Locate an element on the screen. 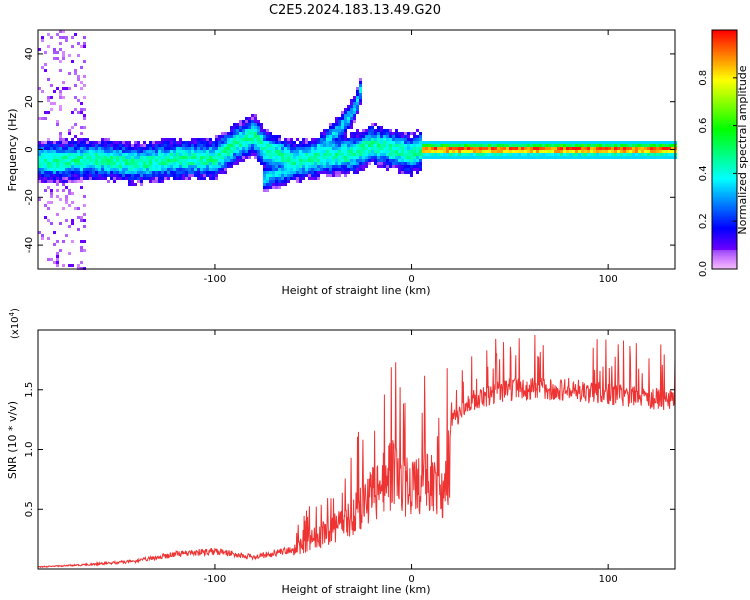  y-tick-label: 20 is located at coordinates (29, 101).